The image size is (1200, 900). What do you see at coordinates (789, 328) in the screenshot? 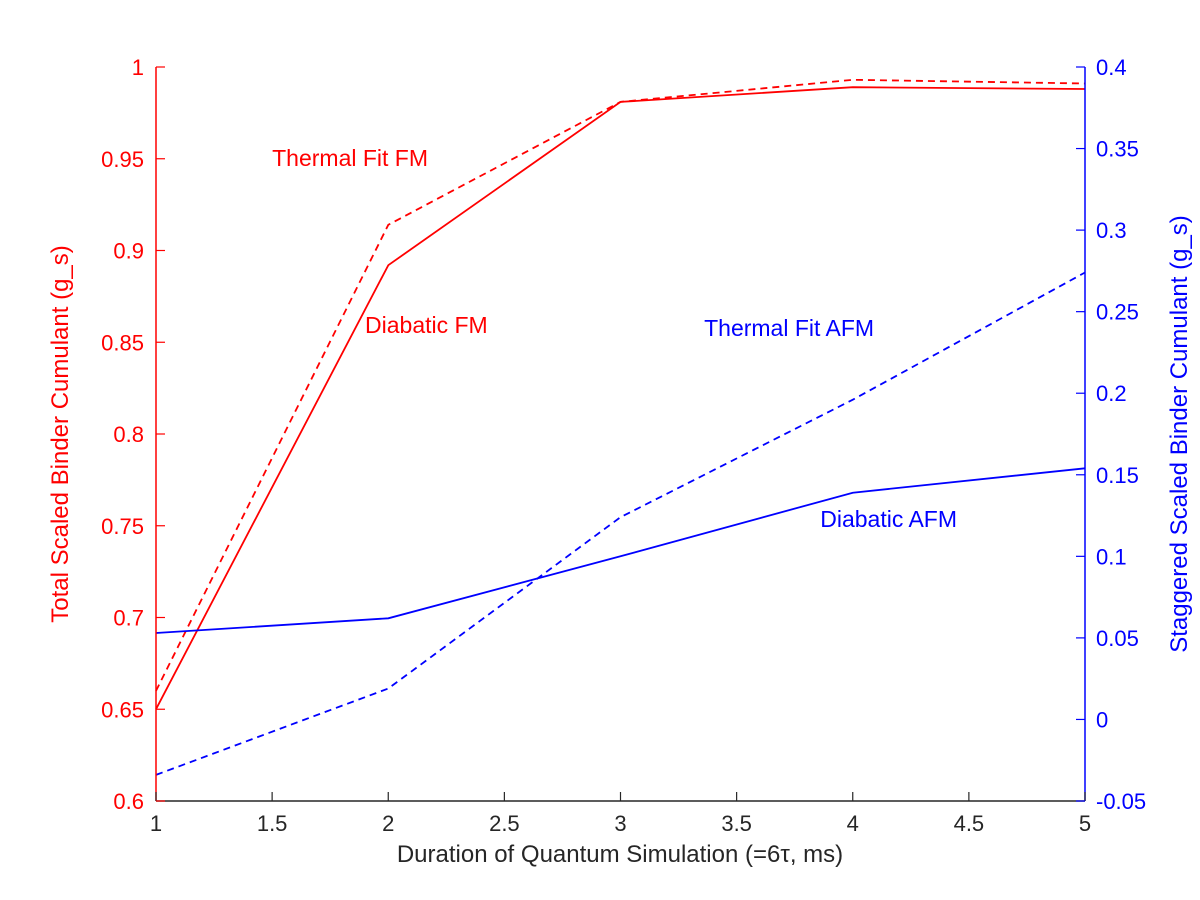
I see `annotation-thermal-fit-afm: Thermal Fit AFM` at bounding box center [789, 328].